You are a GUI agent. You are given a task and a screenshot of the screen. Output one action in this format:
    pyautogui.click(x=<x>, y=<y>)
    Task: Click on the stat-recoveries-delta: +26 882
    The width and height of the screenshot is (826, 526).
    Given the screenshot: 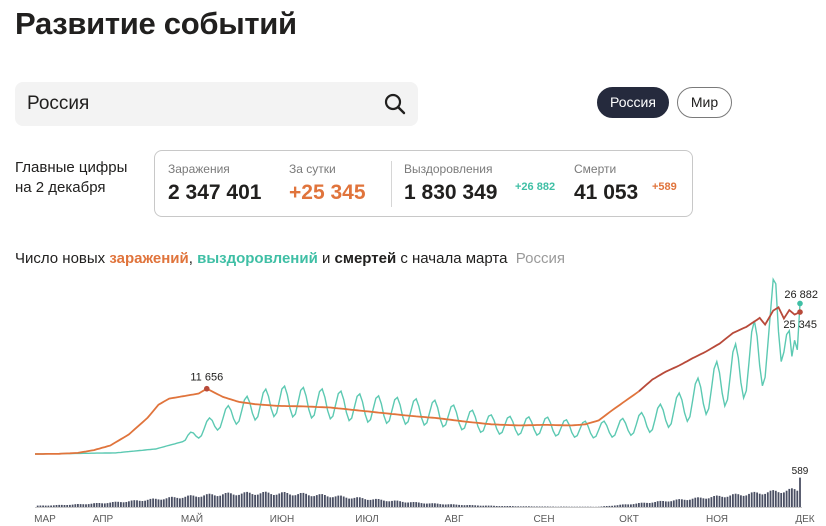 What is the action you would take?
    pyautogui.click(x=535, y=187)
    